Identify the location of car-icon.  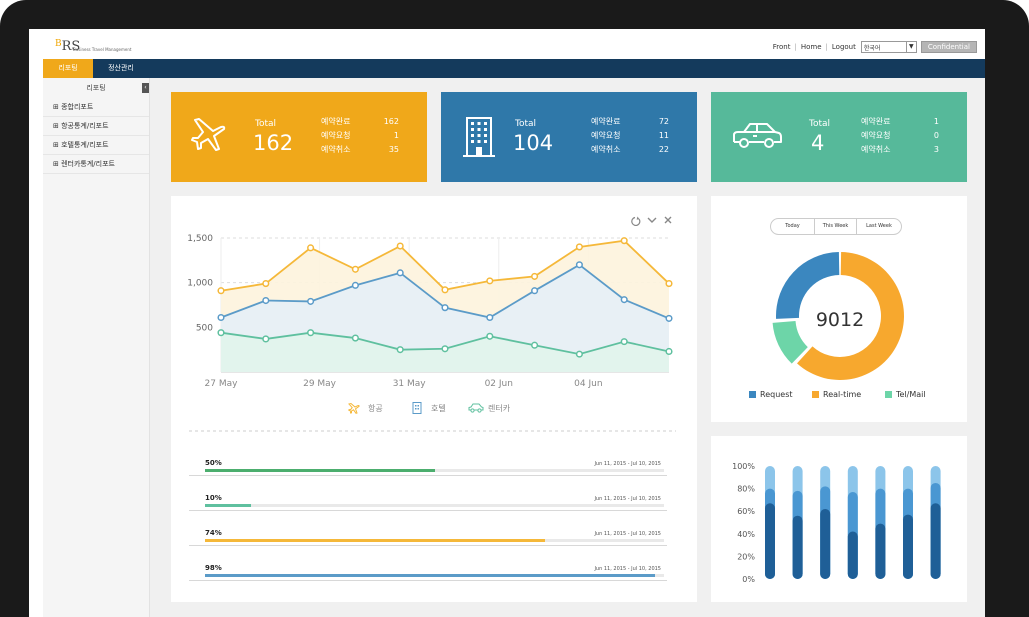
(757, 135).